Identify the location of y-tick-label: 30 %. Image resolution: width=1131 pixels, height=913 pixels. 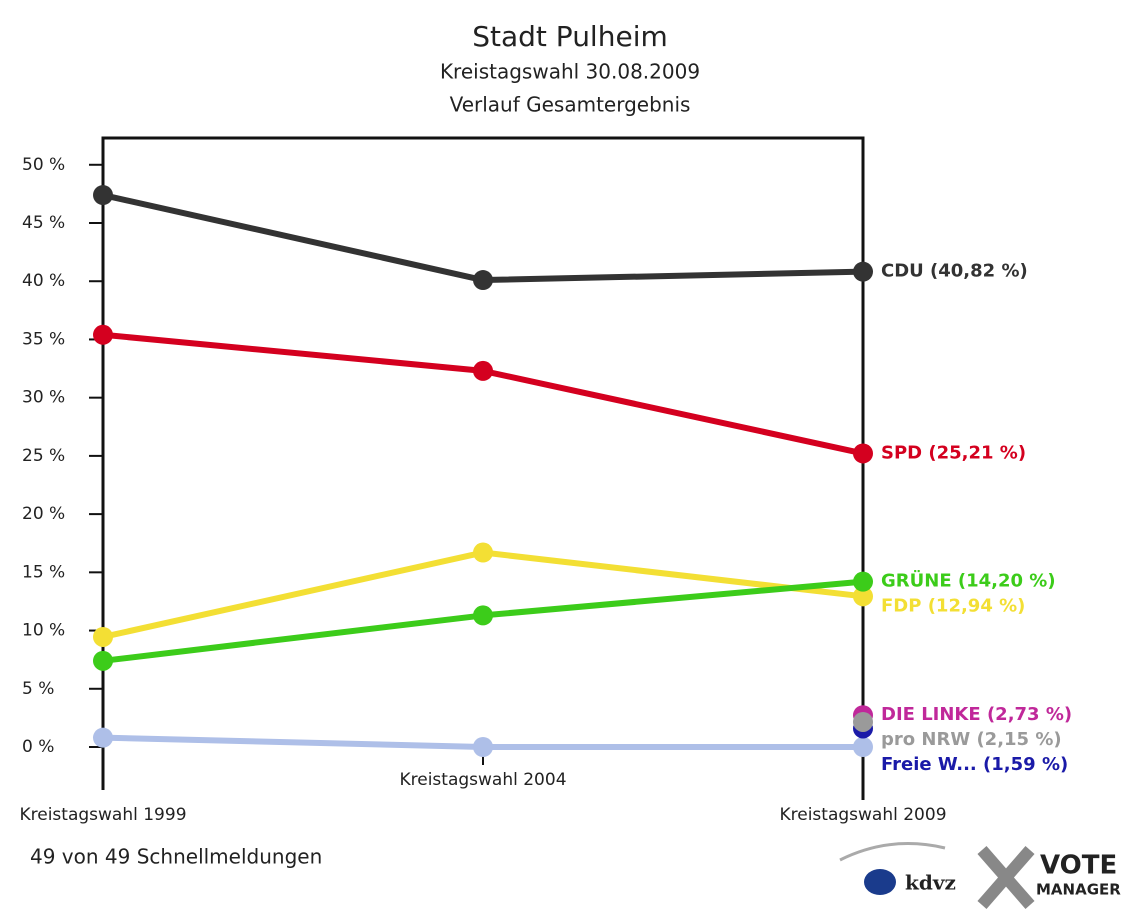
(43, 398).